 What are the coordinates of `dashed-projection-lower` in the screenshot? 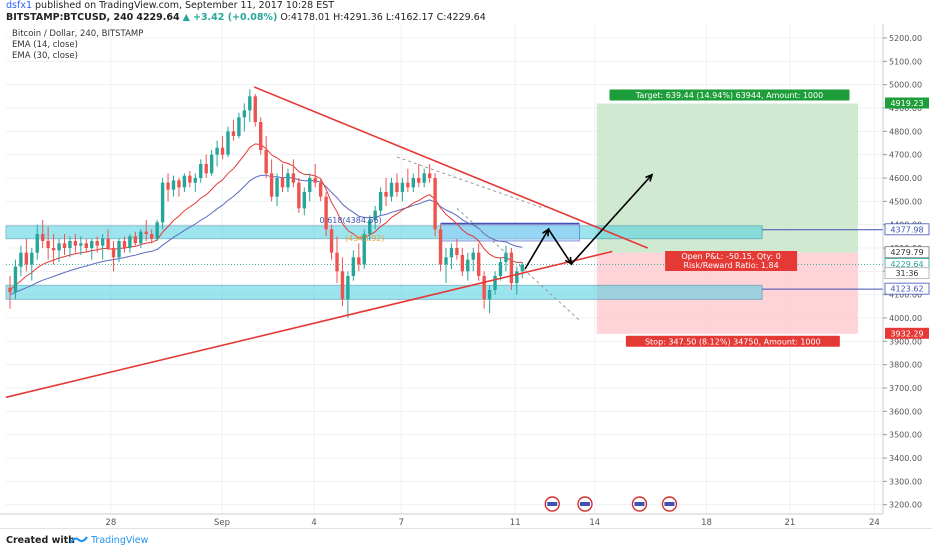 It's located at (518, 264).